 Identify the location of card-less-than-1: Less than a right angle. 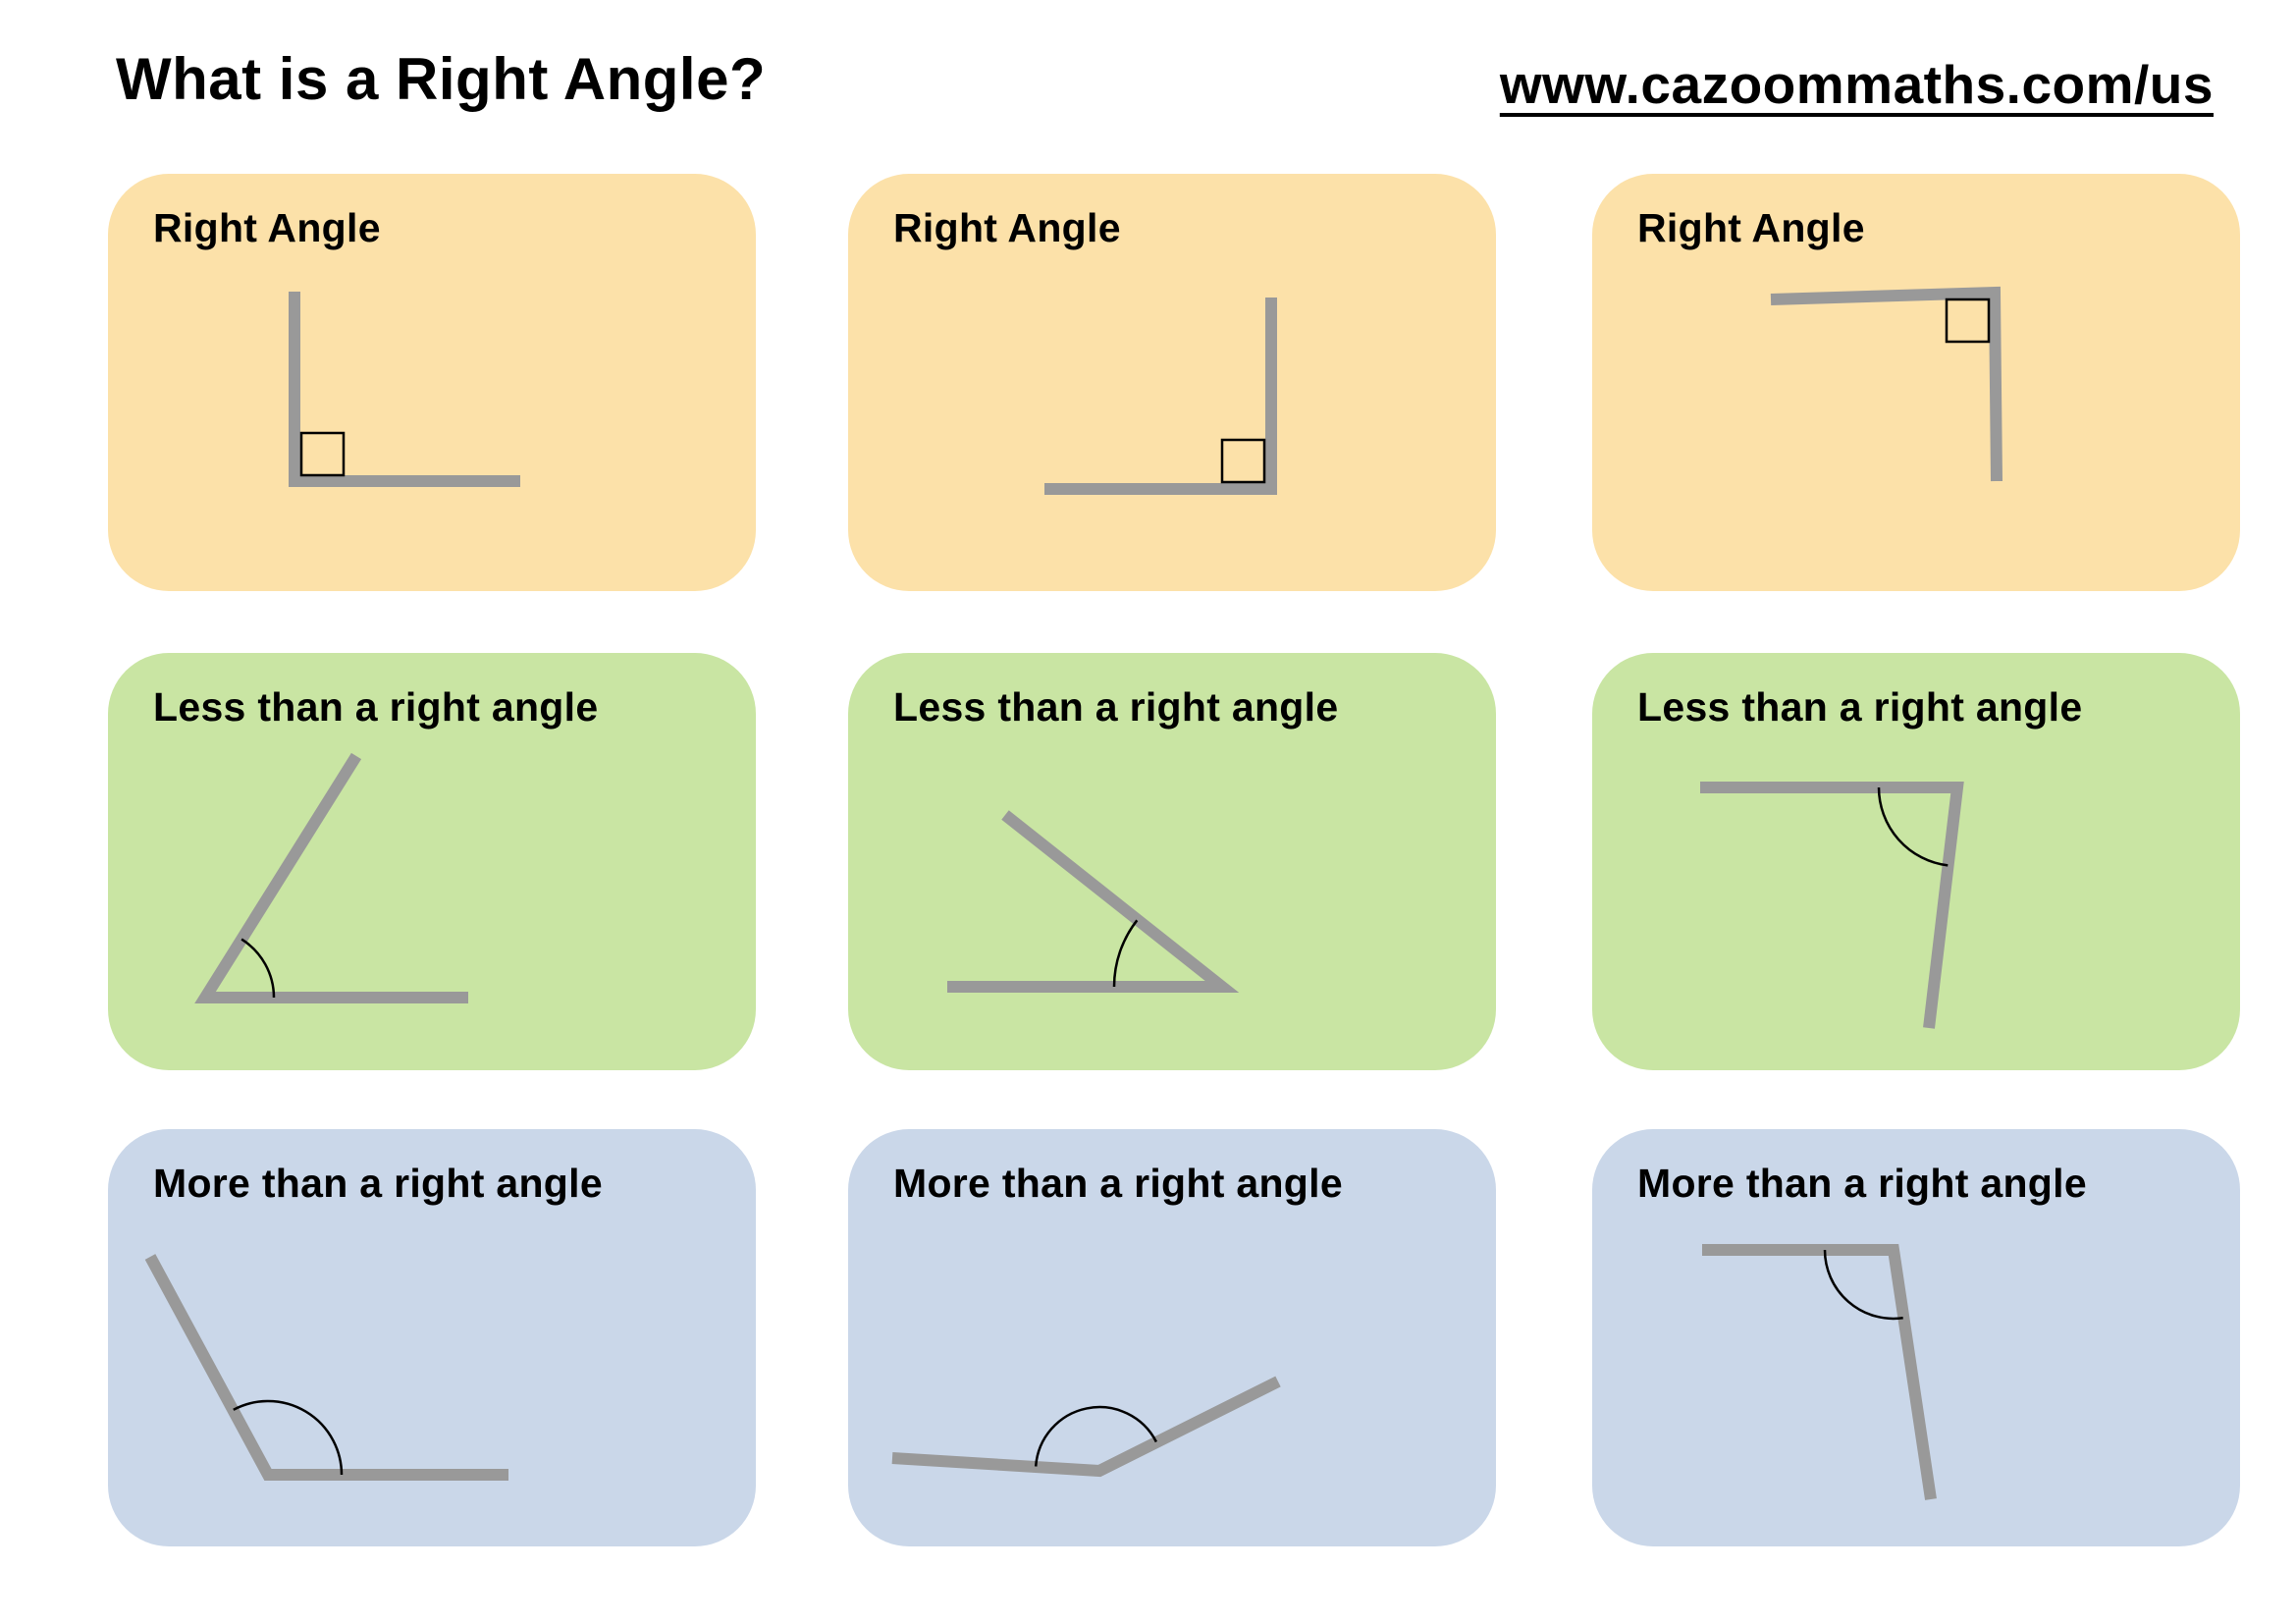
(432, 861).